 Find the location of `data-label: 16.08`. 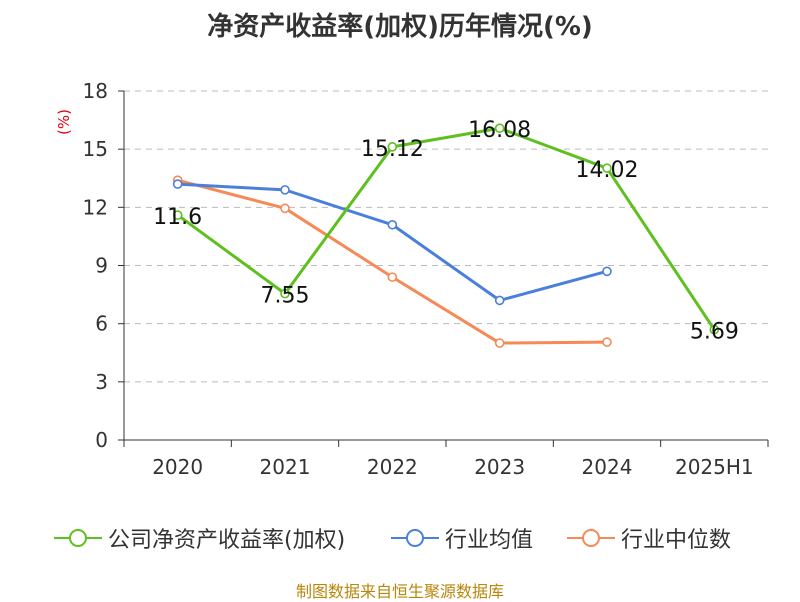

data-label: 16.08 is located at coordinates (499, 130).